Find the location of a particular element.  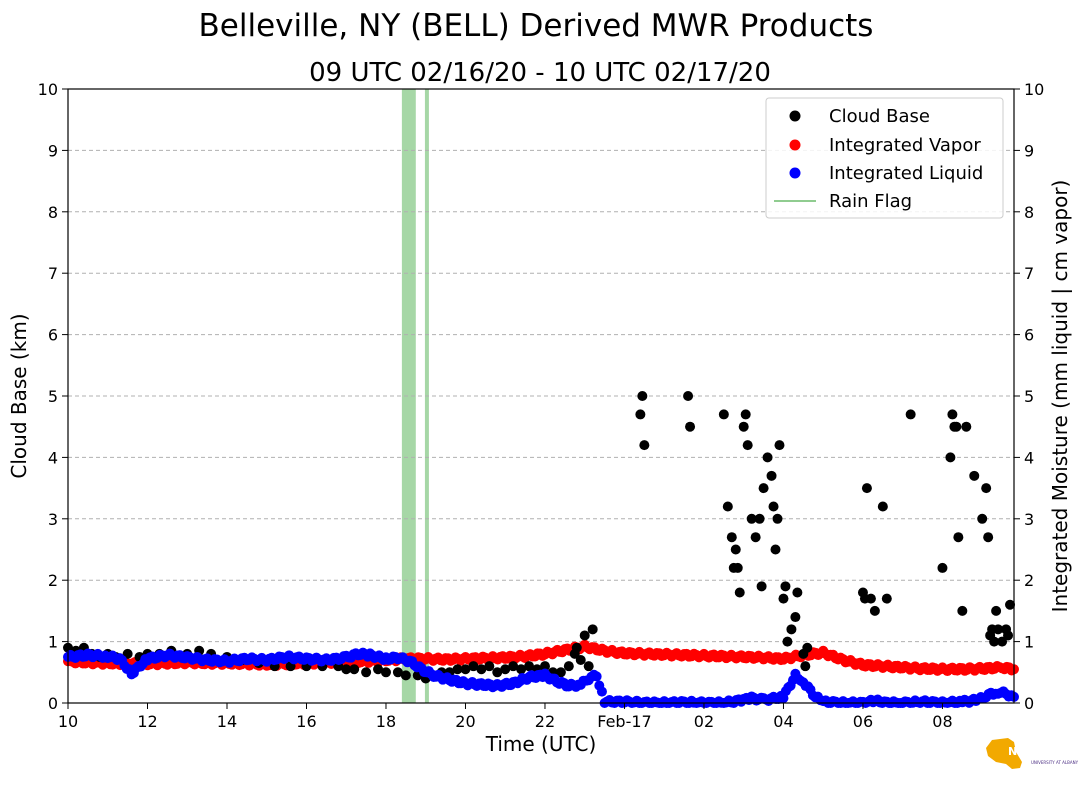

y-tick-label-right: 6 is located at coordinates (1029, 335).